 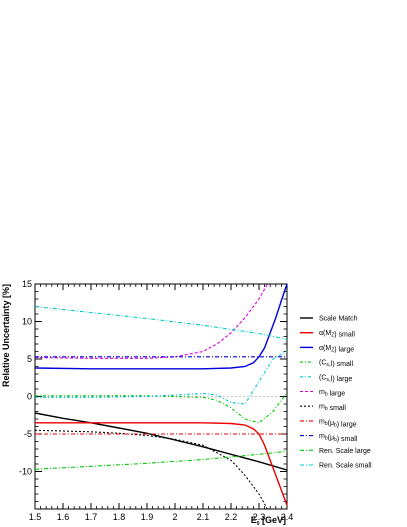 I want to click on y-tick-label: 10, so click(x=27, y=322).